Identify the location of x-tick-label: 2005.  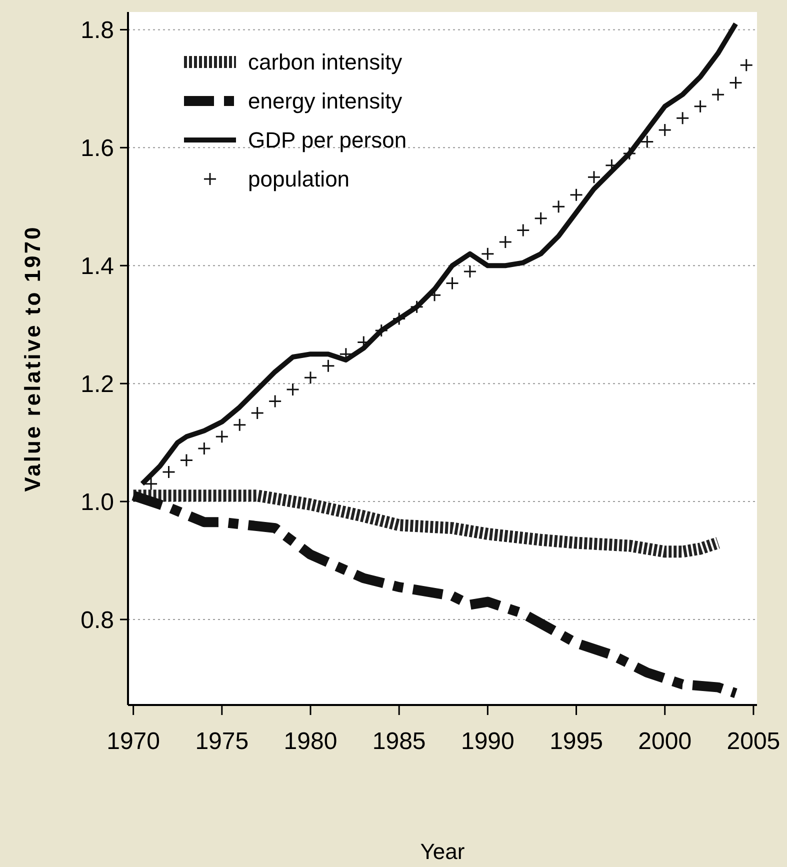
(753, 741).